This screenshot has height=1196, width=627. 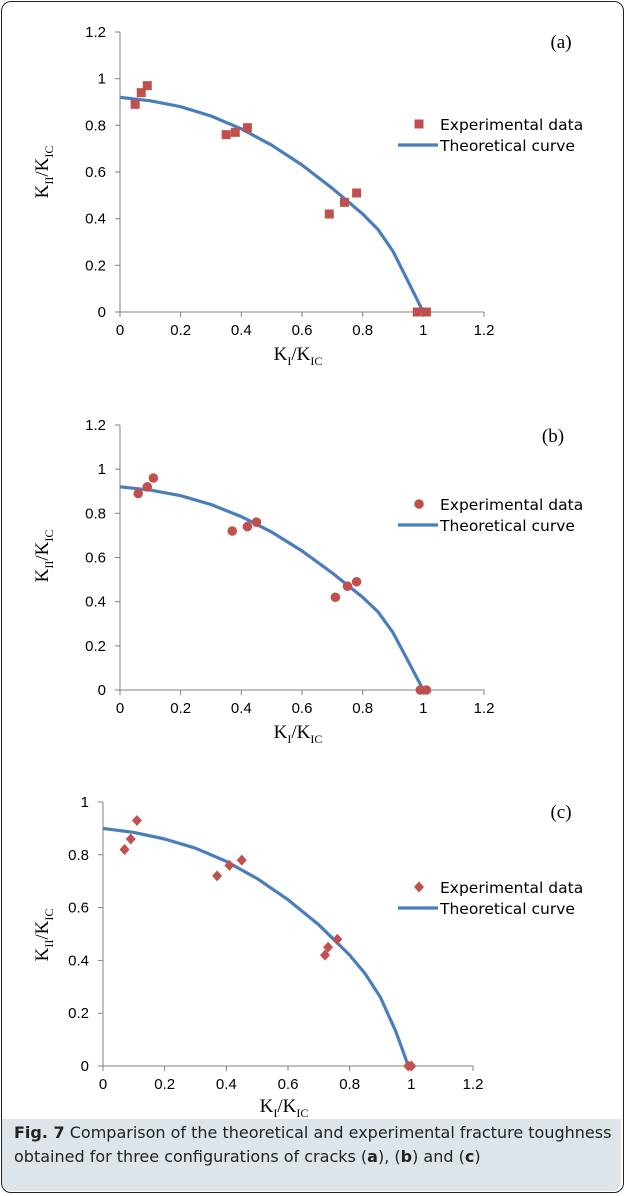 I want to click on panel-label: (a), so click(x=560, y=42).